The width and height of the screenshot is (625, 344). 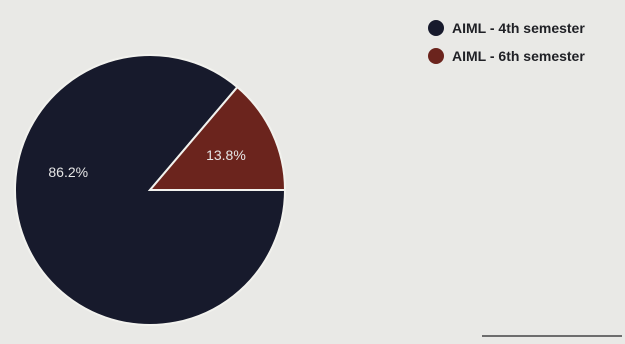 What do you see at coordinates (68, 172) in the screenshot?
I see `pie-label-aiml-4th: 86.2%` at bounding box center [68, 172].